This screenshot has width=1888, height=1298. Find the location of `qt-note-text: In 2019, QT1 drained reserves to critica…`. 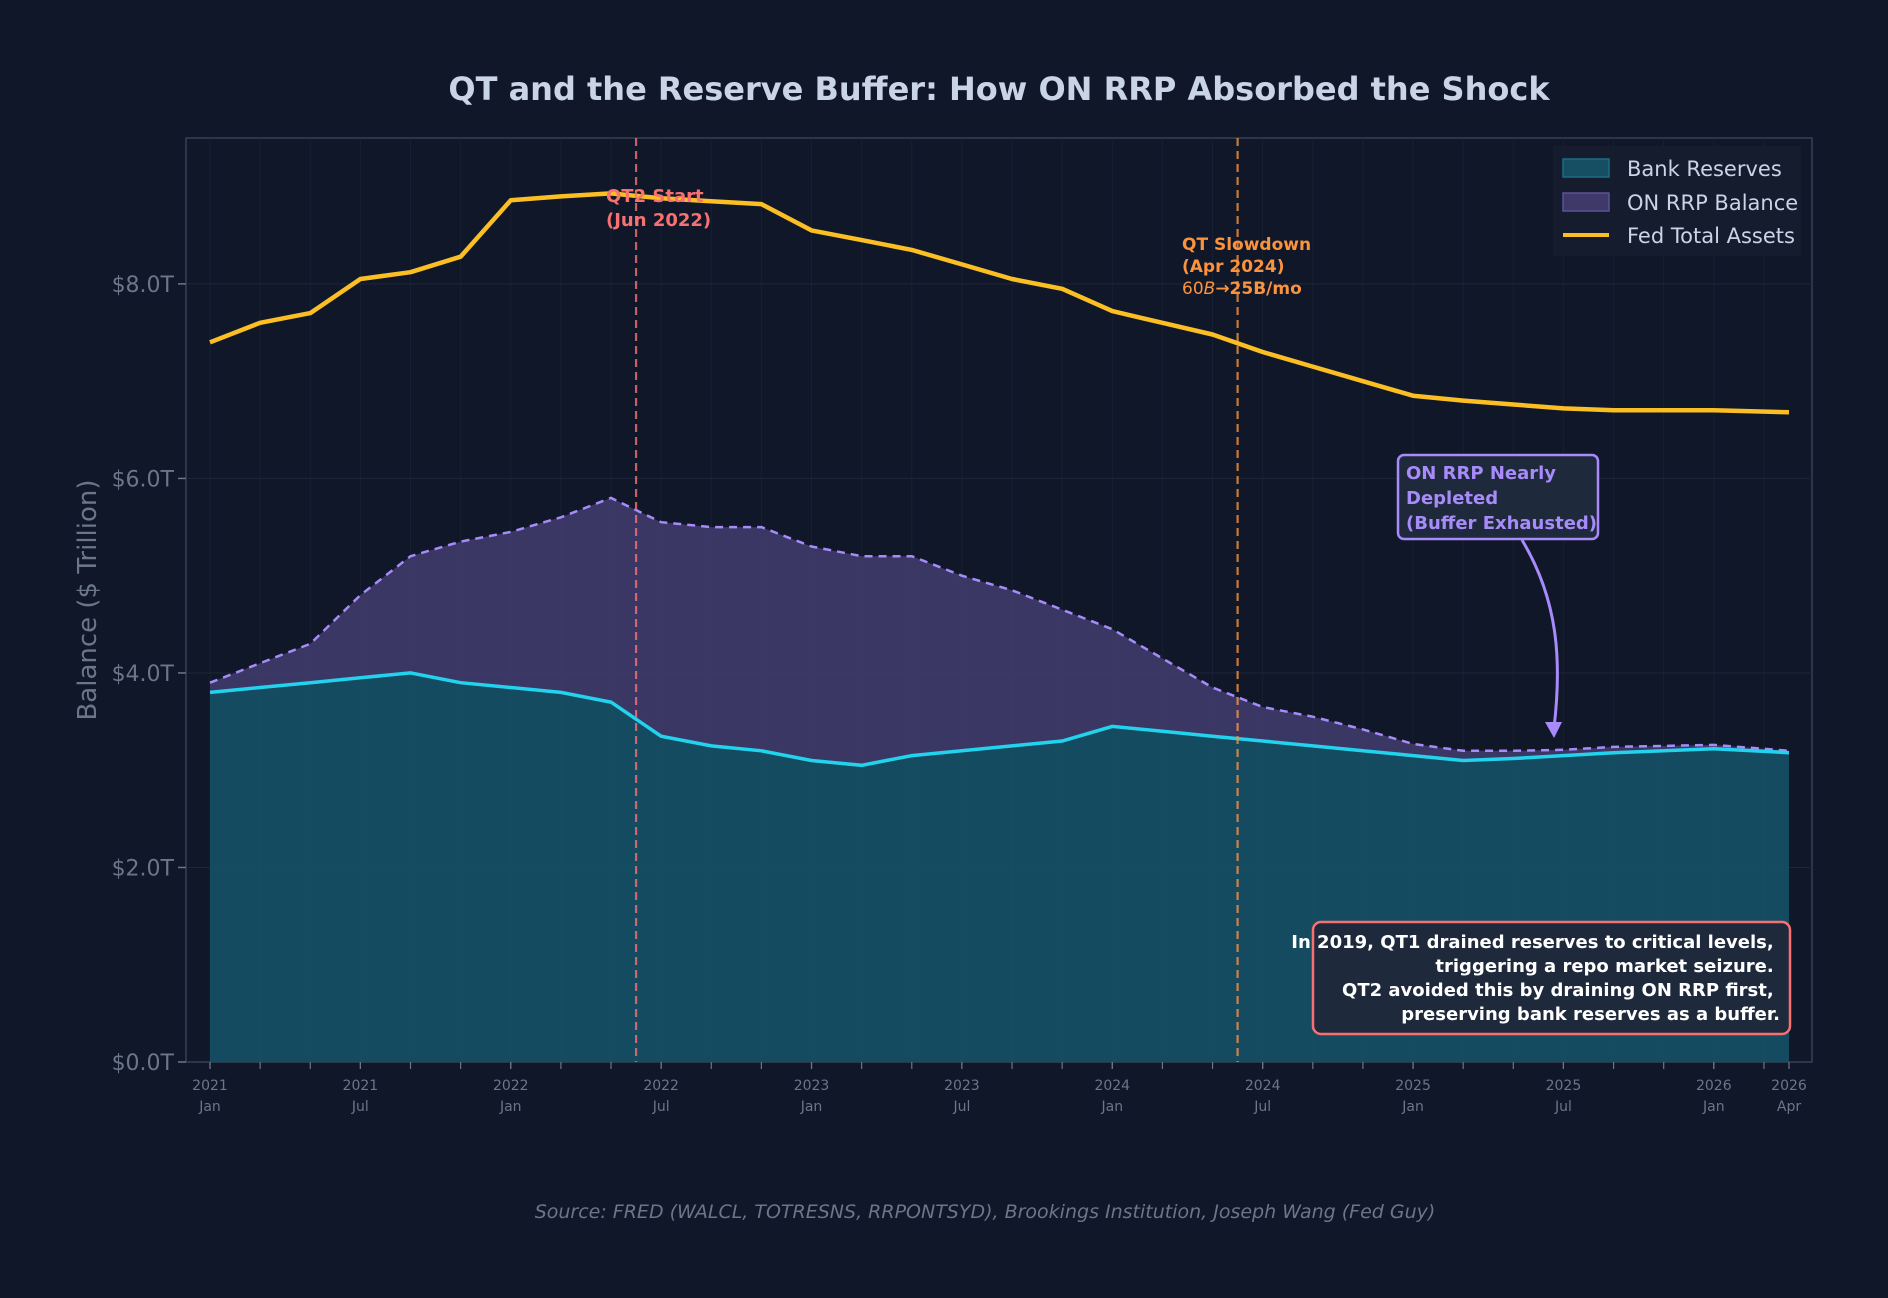

qt-note-text: In 2019, QT1 drained reserves to critica… is located at coordinates (1535, 978).